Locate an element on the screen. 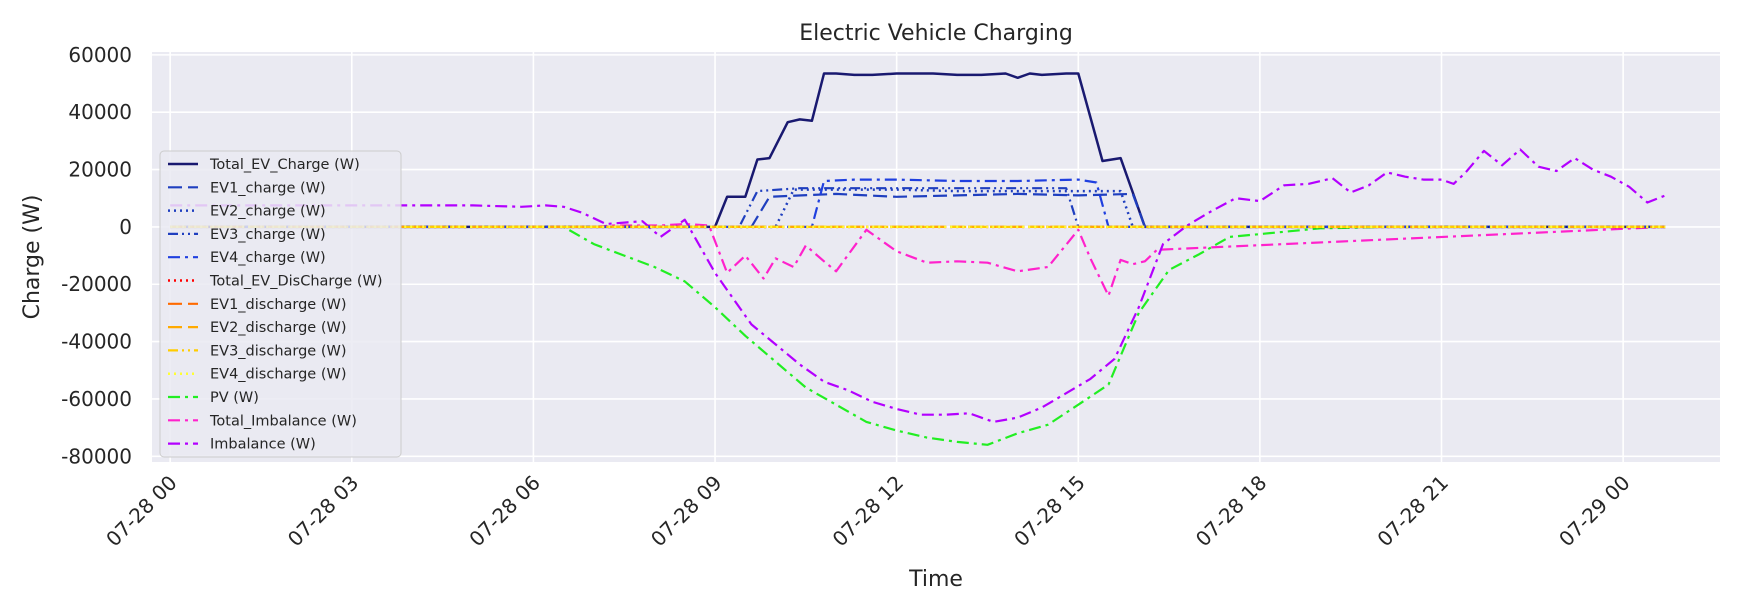  y-tick-label: -60000 is located at coordinates (96, 399).